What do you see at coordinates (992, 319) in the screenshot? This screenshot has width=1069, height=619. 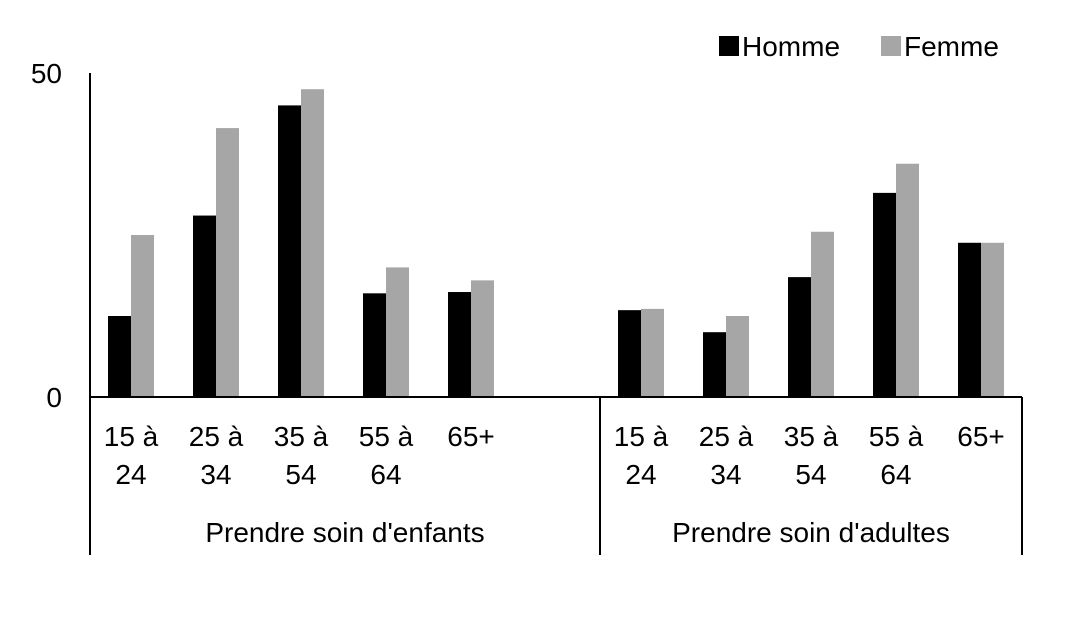 I see `bar-femme-g1-c4` at bounding box center [992, 319].